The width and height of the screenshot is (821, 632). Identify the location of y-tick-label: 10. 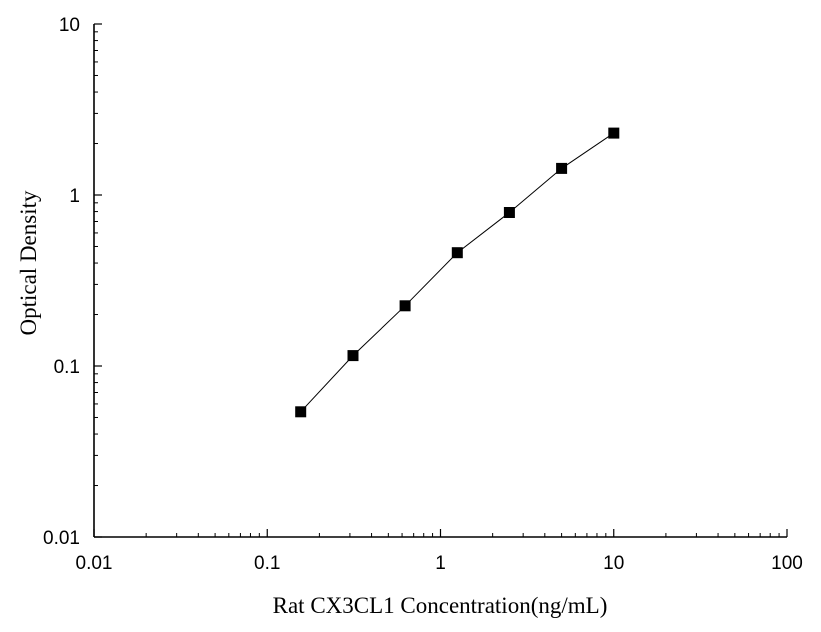
(69, 25).